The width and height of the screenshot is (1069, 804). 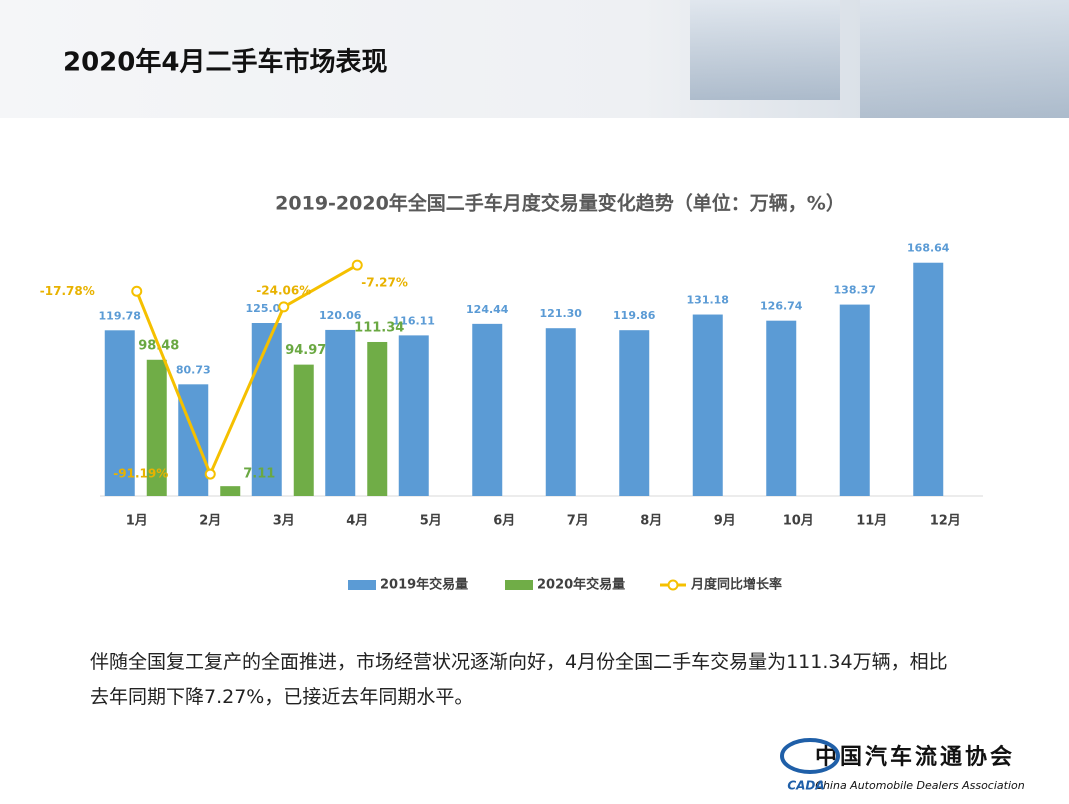 What do you see at coordinates (283, 290) in the screenshot?
I see `data-label: -24.06%` at bounding box center [283, 290].